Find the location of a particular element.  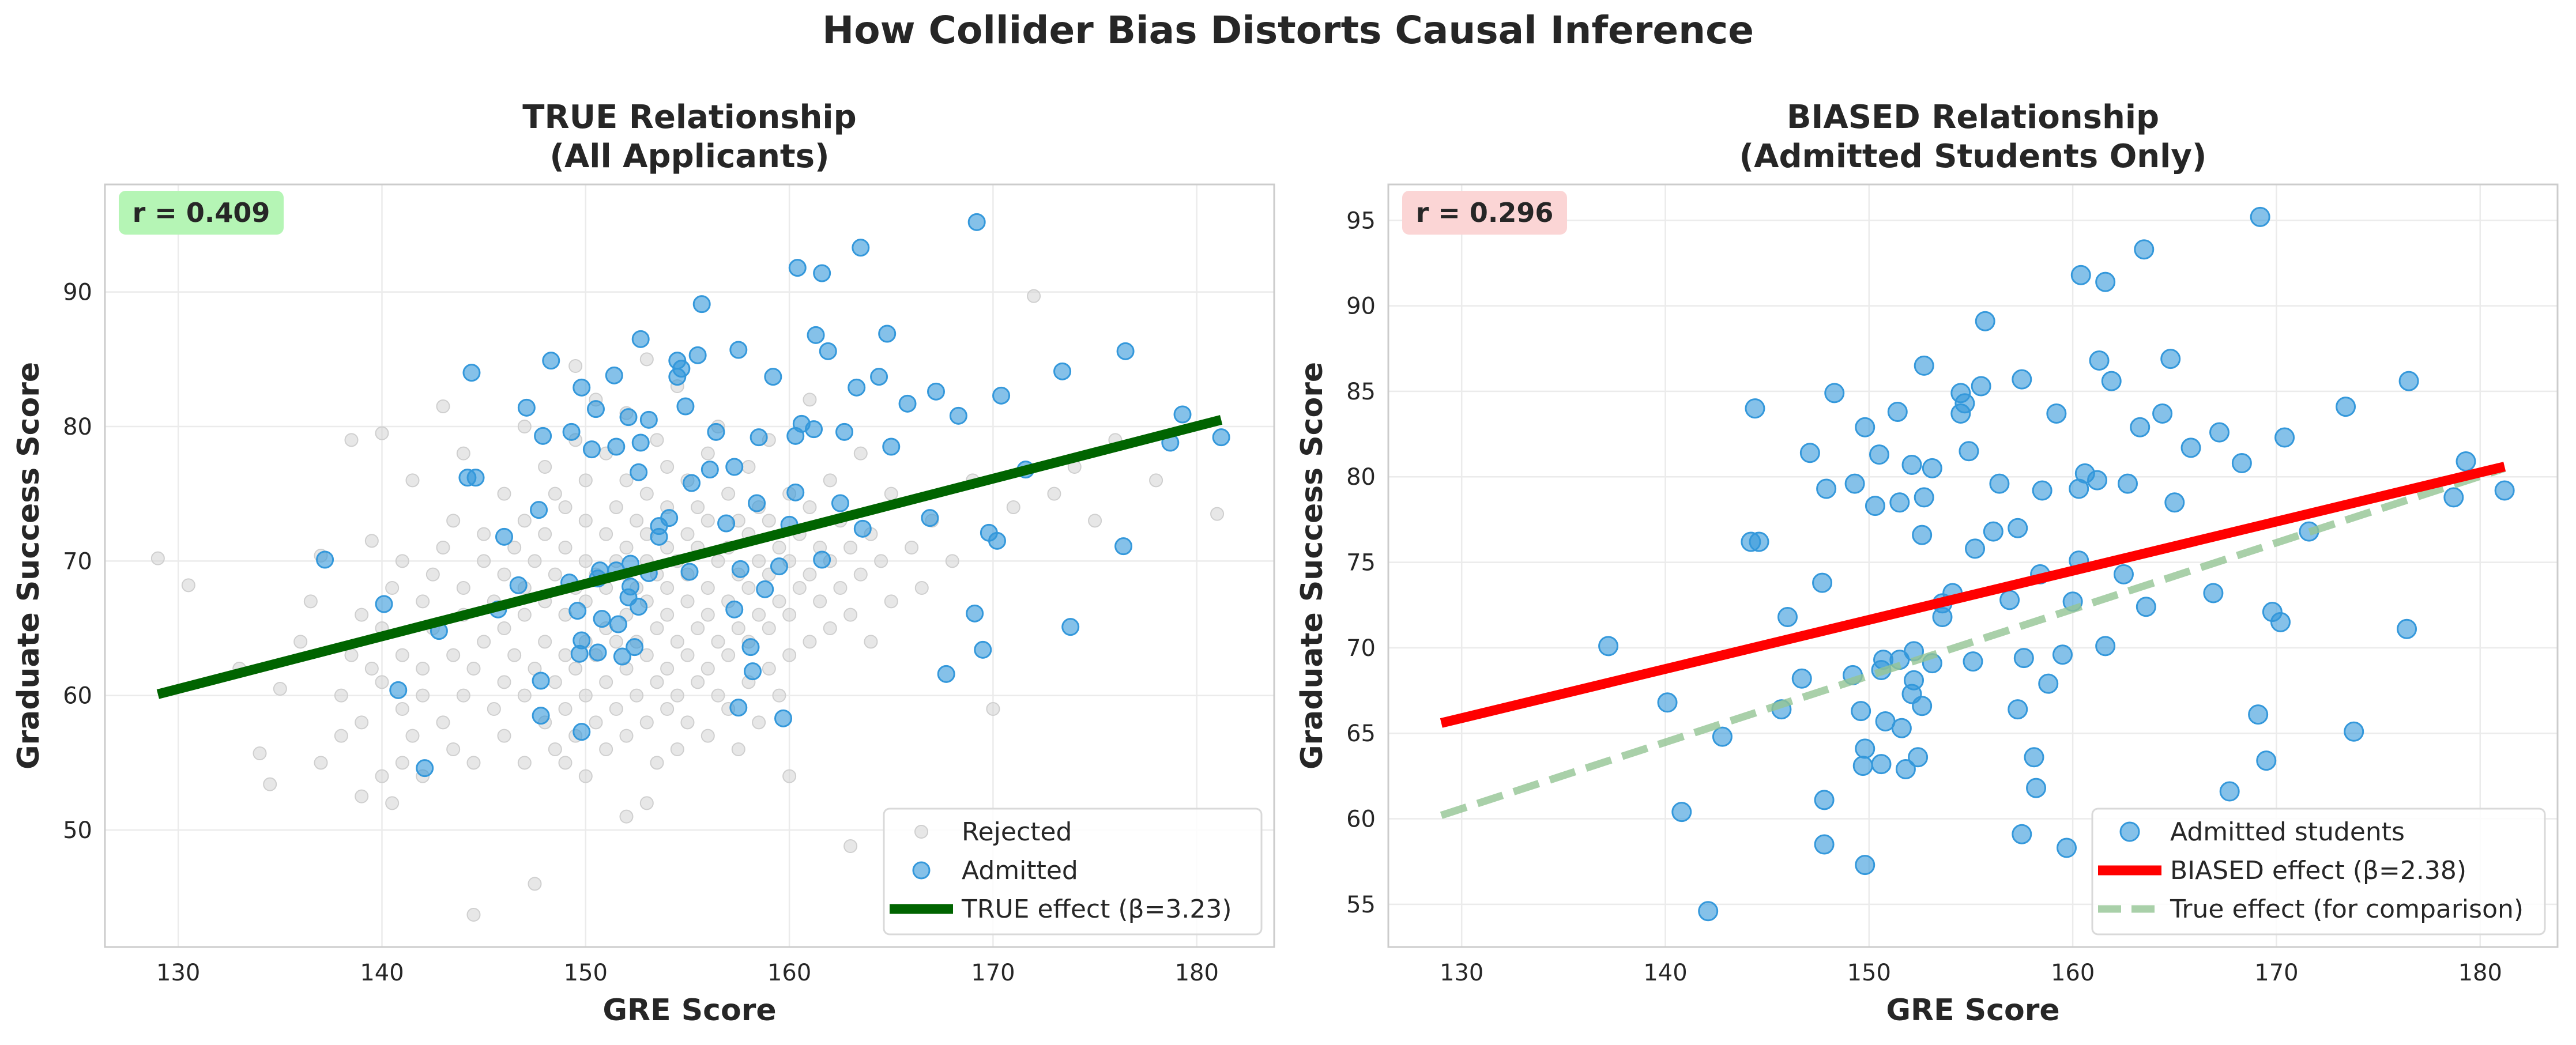

y-axis-label: Graduate Success Score is located at coordinates (1312, 565).